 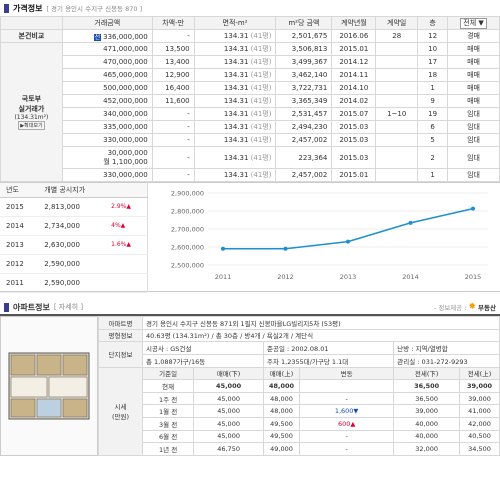 I want to click on contract-ym-cell: 2015.03, so click(x=354, y=157).